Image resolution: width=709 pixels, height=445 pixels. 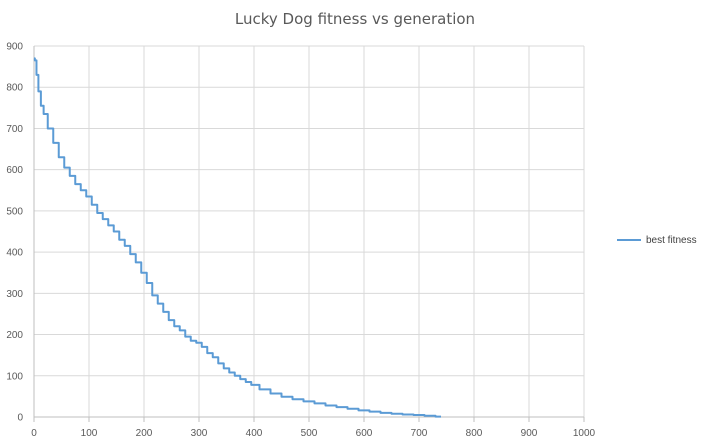 What do you see at coordinates (14, 129) in the screenshot?
I see `y-tick-label: 700` at bounding box center [14, 129].